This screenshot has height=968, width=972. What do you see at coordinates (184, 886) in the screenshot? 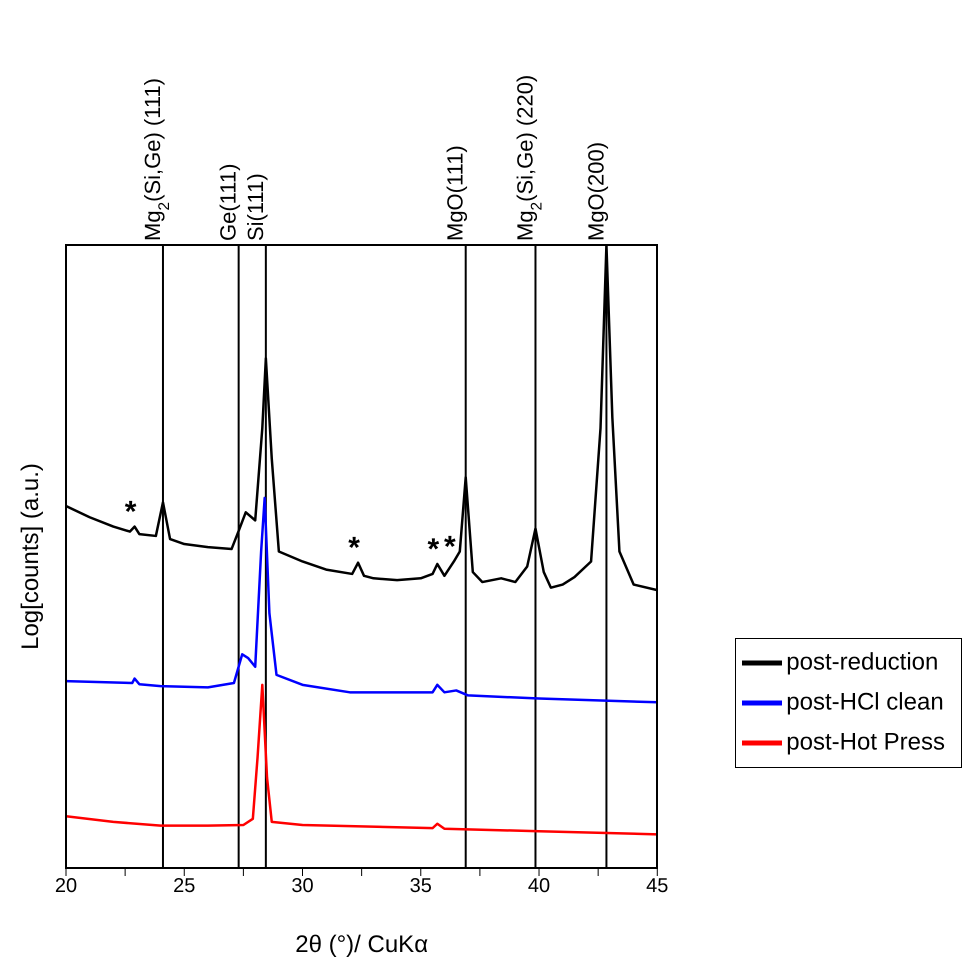
I see `x-tick-label: 25` at bounding box center [184, 886].